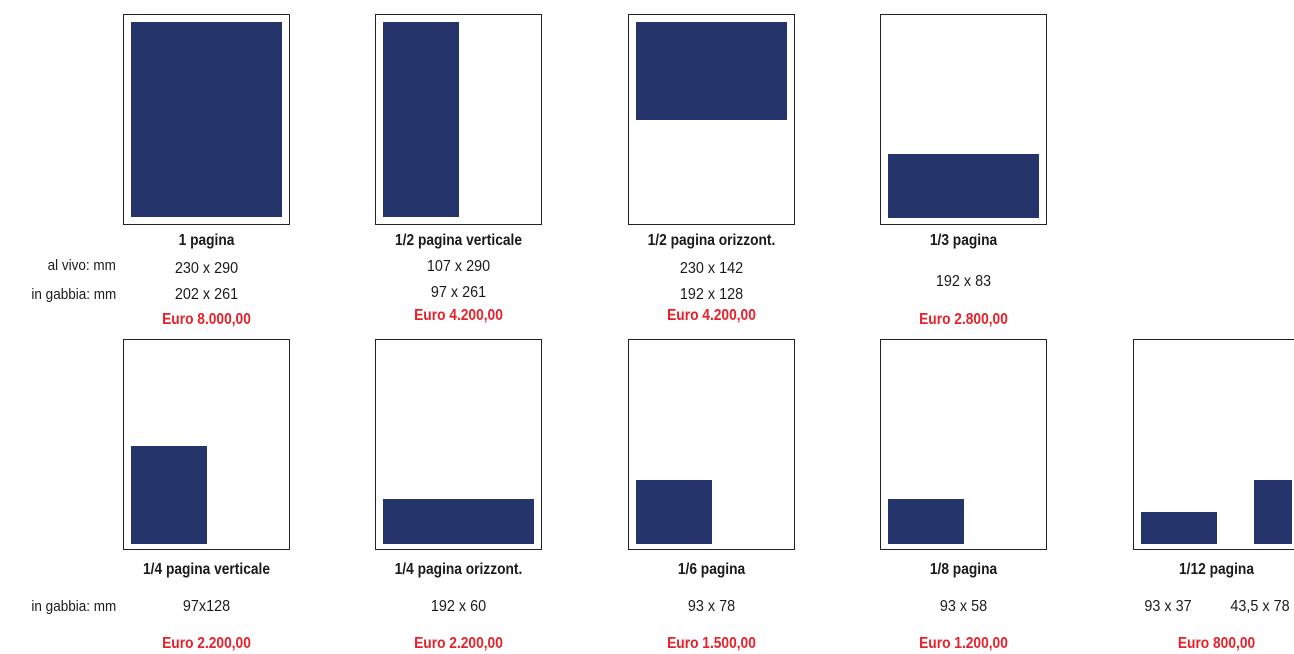  I want to click on ad-area-horizontal, so click(1179, 528).